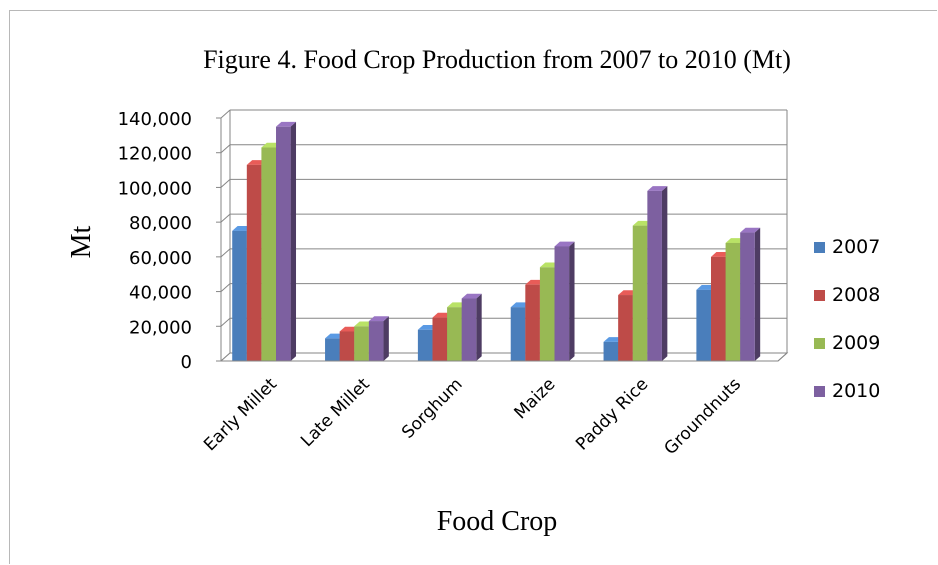 The width and height of the screenshot is (938, 565). Describe the element at coordinates (497, 521) in the screenshot. I see `x-axis-label: Food Crop` at that location.